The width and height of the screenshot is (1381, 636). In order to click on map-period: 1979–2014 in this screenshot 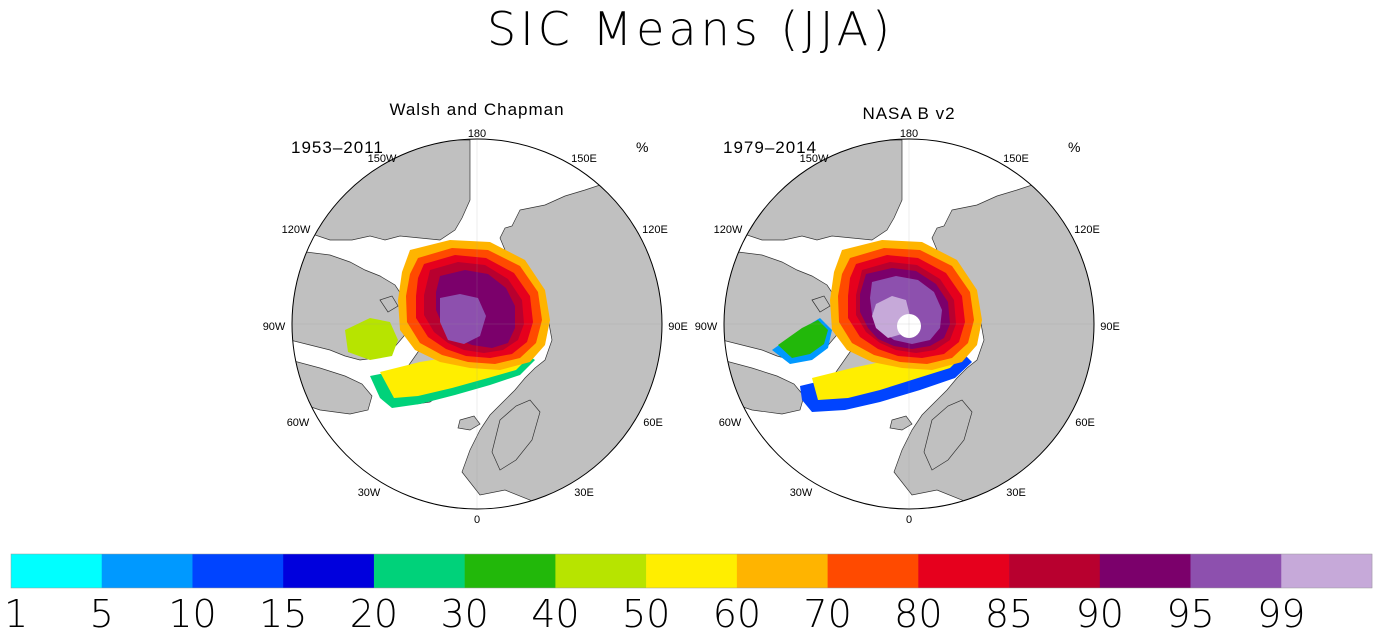, I will do `click(770, 147)`.